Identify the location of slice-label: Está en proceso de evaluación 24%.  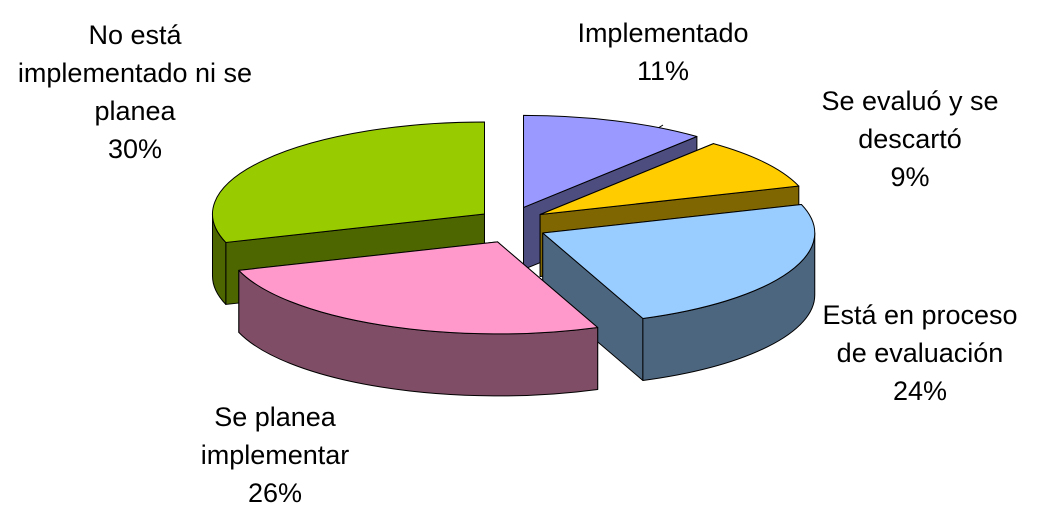
(920, 353).